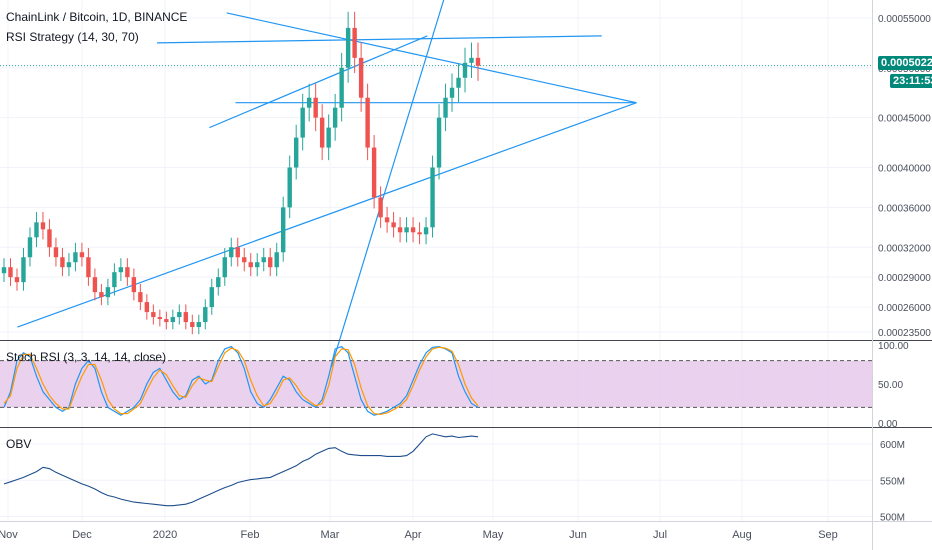 This screenshot has width=932, height=550. I want to click on chart-title: ChainLink / Bitcoin, 1D, BINANCE, so click(97, 17).